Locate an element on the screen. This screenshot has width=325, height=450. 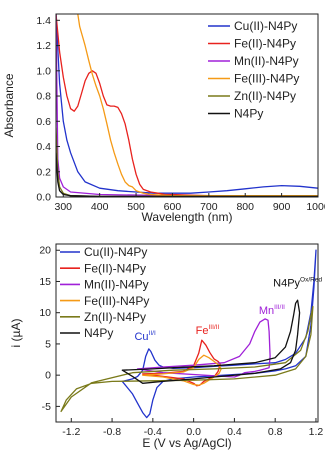
x-tick-label: 300 is located at coordinates (64, 207).